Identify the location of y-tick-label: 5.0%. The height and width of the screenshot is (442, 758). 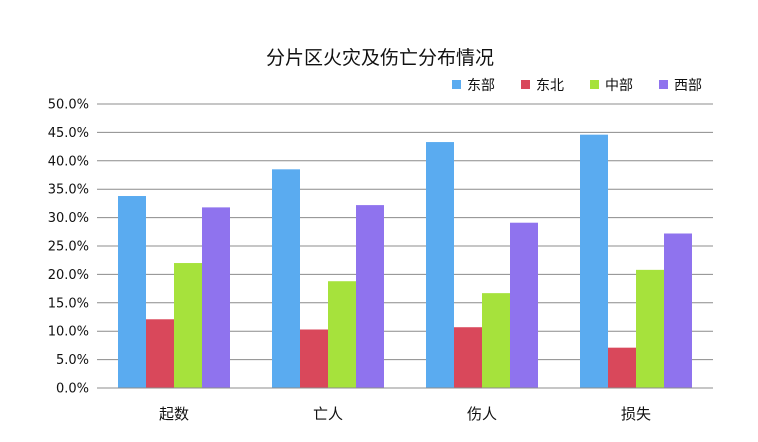
(72, 360).